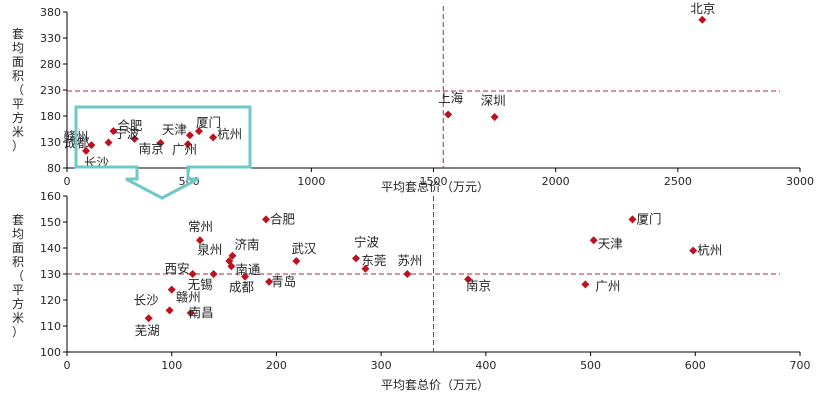  What do you see at coordinates (50, 90) in the screenshot?
I see `y-tick-label: 230` at bounding box center [50, 90].